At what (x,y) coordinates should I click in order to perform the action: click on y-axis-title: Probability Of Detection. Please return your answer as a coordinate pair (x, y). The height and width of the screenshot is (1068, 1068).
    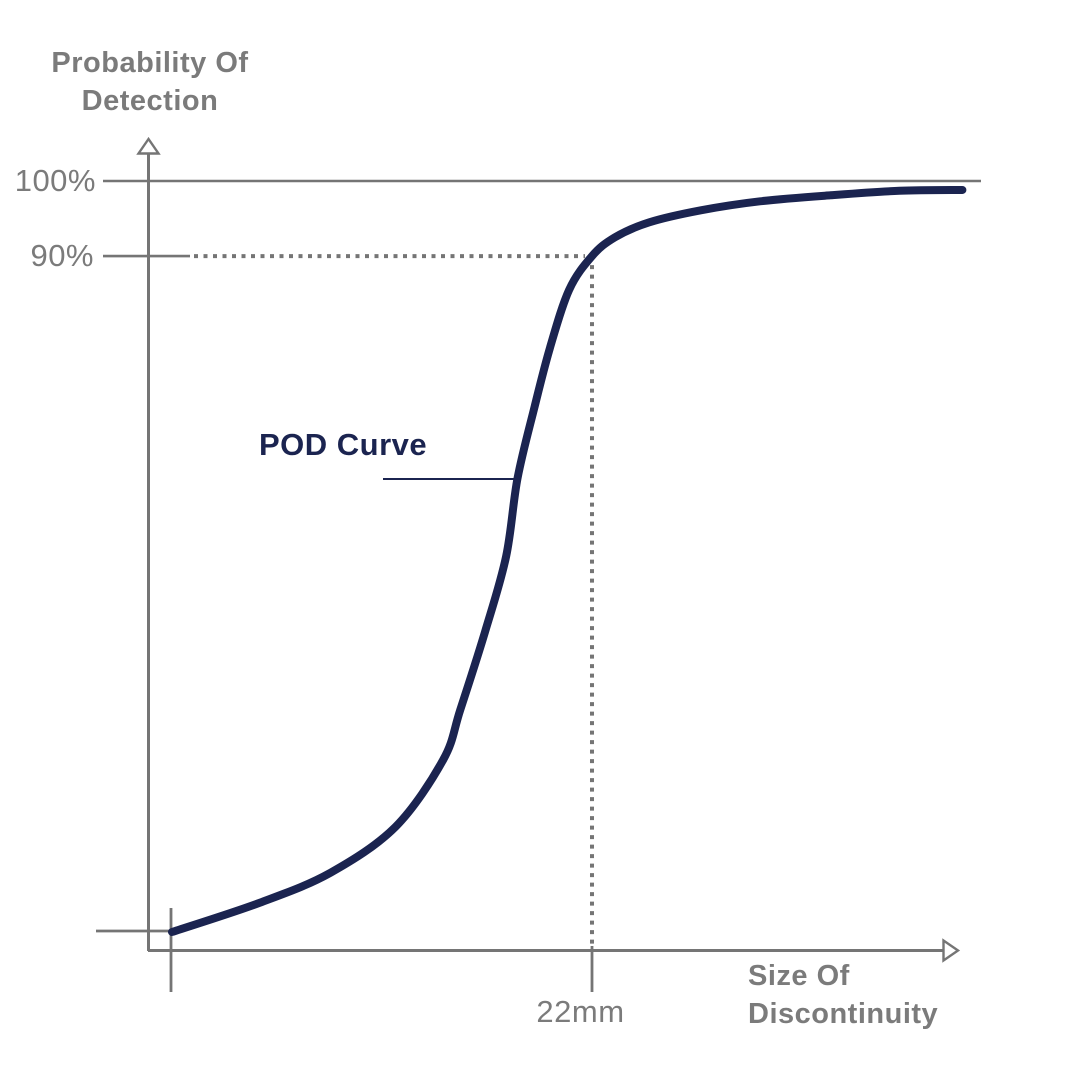
    Looking at the image, I should click on (150, 82).